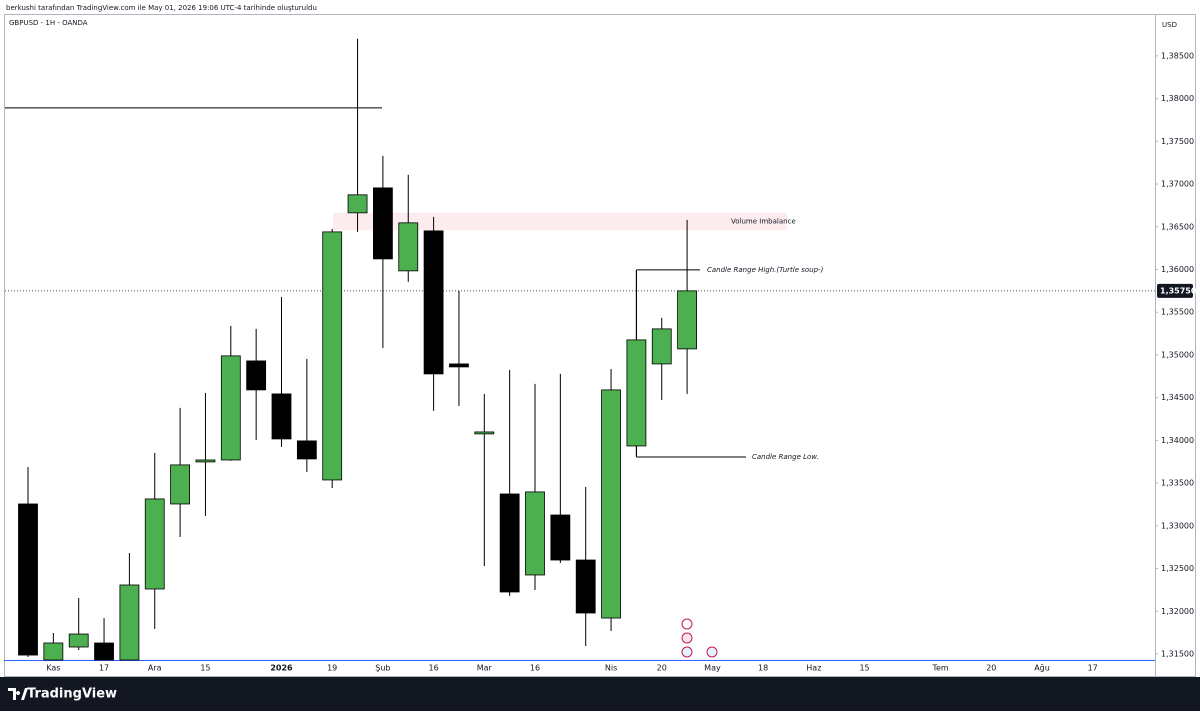 Image resolution: width=1200 pixels, height=715 pixels. I want to click on y-tick-label: 1,34000, so click(1177, 440).